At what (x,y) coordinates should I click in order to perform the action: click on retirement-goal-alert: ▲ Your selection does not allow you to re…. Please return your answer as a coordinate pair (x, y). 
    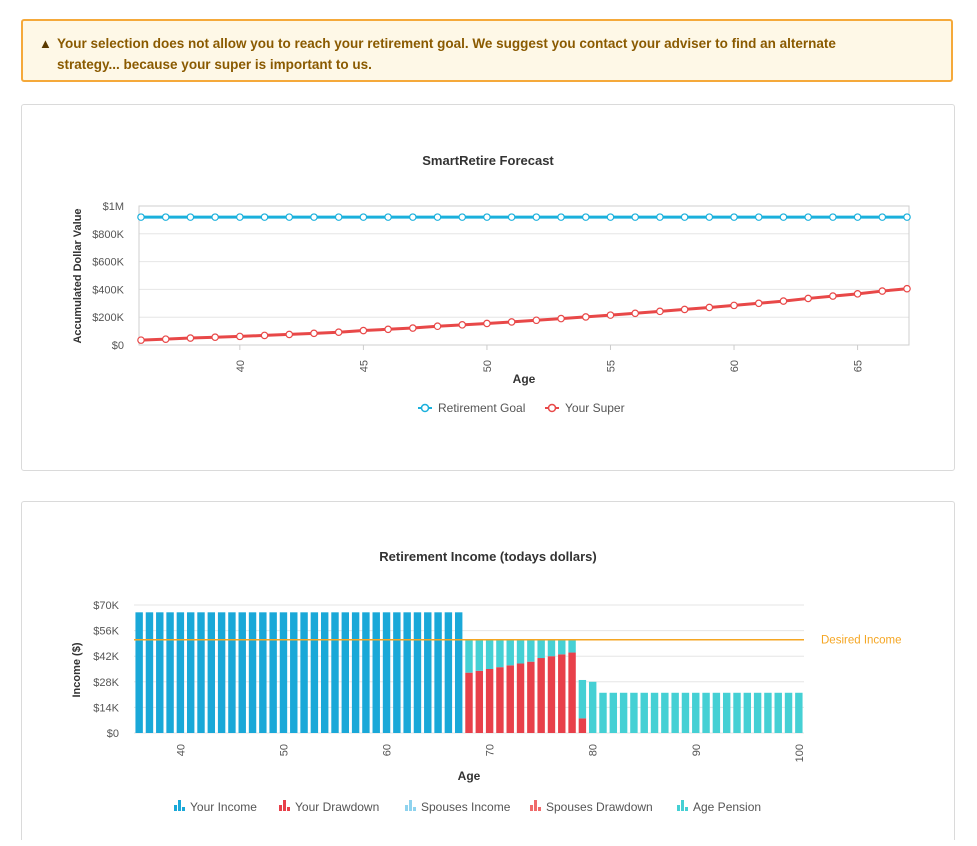
    Looking at the image, I should click on (487, 50).